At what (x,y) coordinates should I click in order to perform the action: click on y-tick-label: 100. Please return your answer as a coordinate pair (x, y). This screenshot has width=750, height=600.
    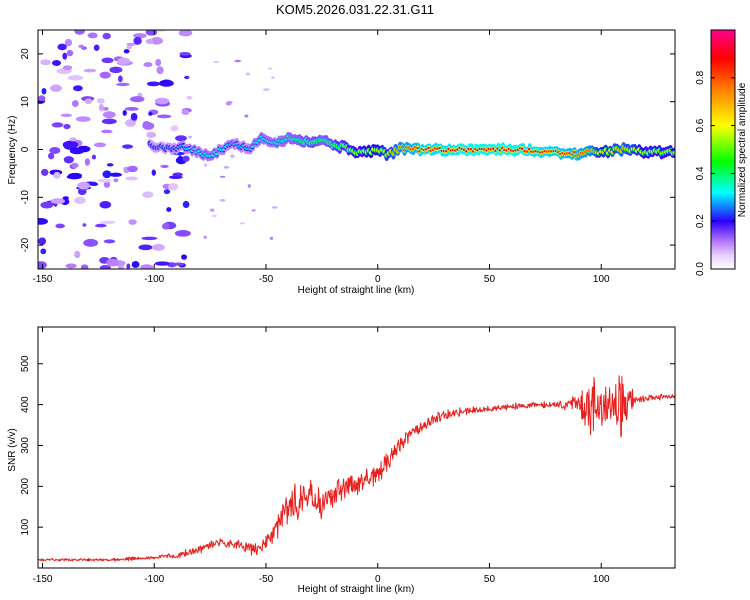
    Looking at the image, I should click on (25, 526).